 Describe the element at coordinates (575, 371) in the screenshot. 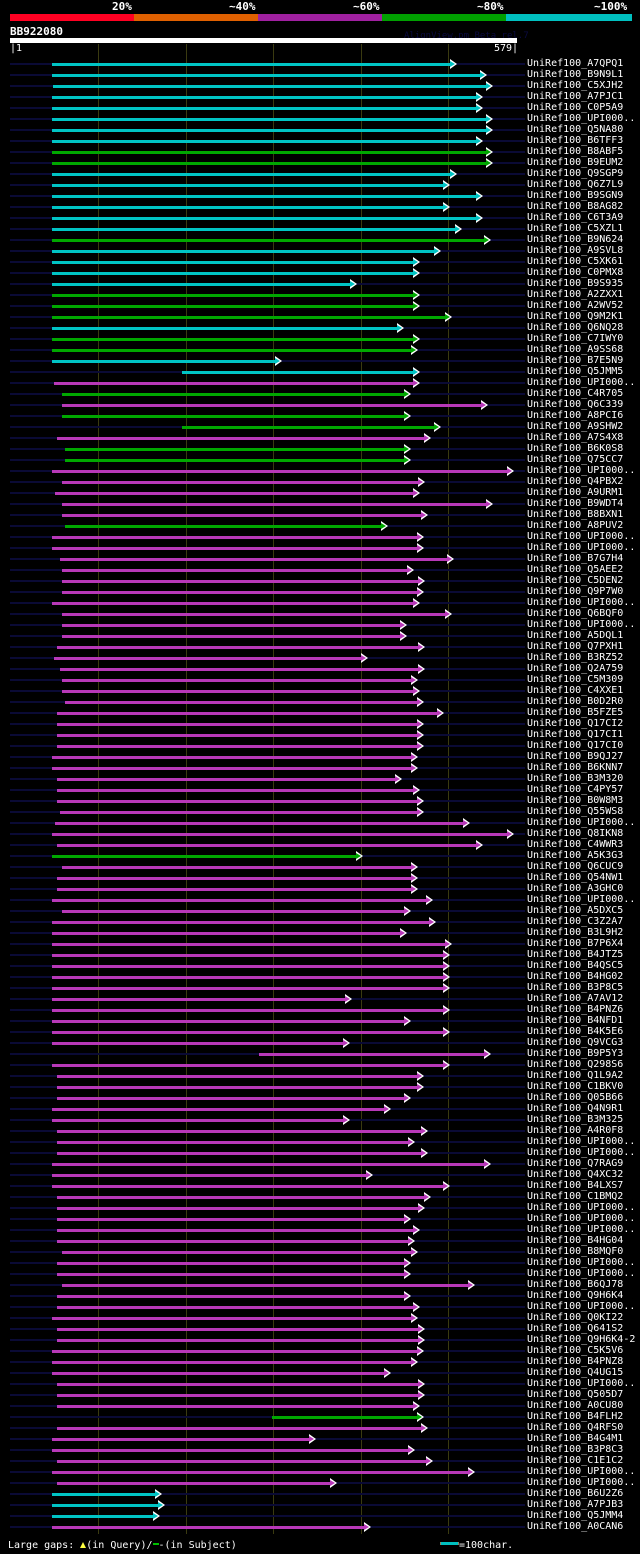

I see `hit-label: UniRef100_Q5JMM5` at that location.